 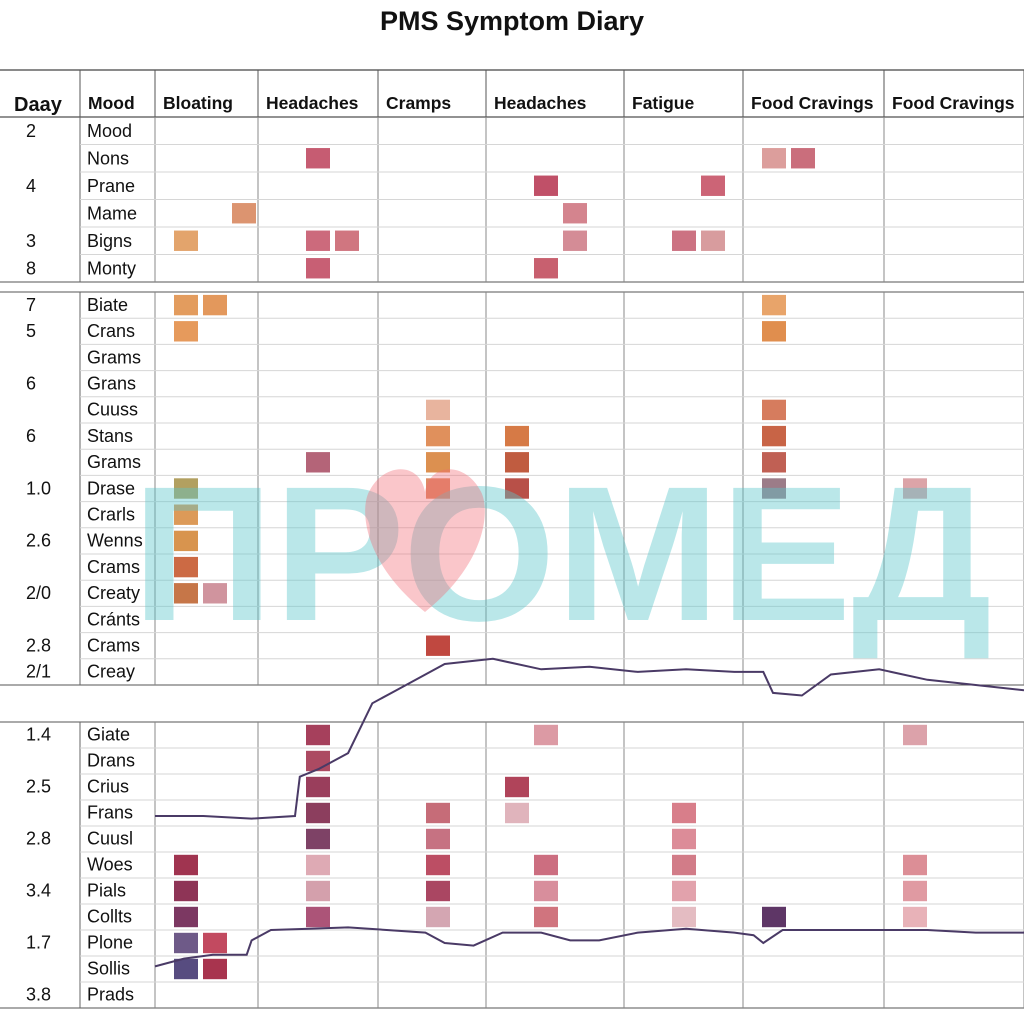 What do you see at coordinates (113, 645) in the screenshot?
I see `row-label: Crams` at bounding box center [113, 645].